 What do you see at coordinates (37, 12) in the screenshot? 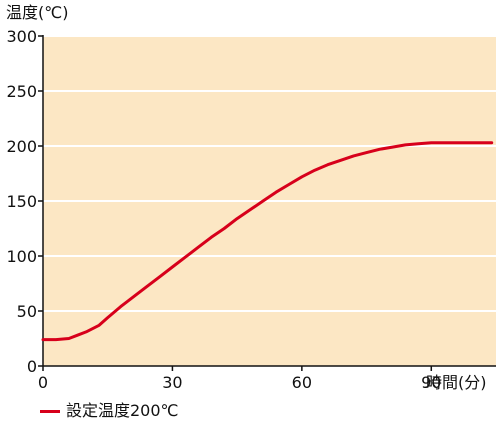
I see `y-axis-label: 温度(℃)` at bounding box center [37, 12].